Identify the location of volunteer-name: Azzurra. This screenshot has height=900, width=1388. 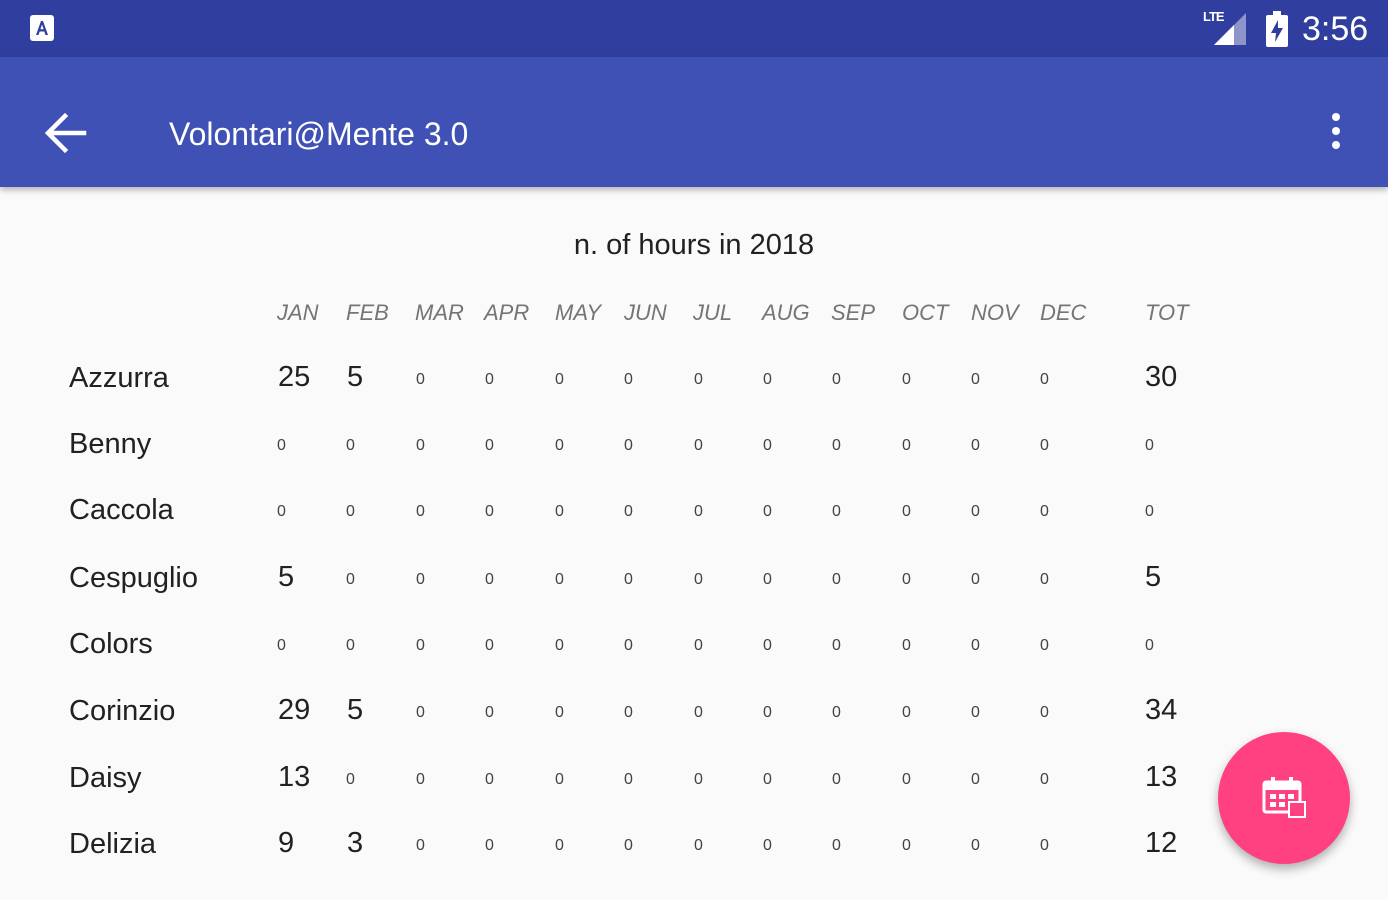
(119, 378).